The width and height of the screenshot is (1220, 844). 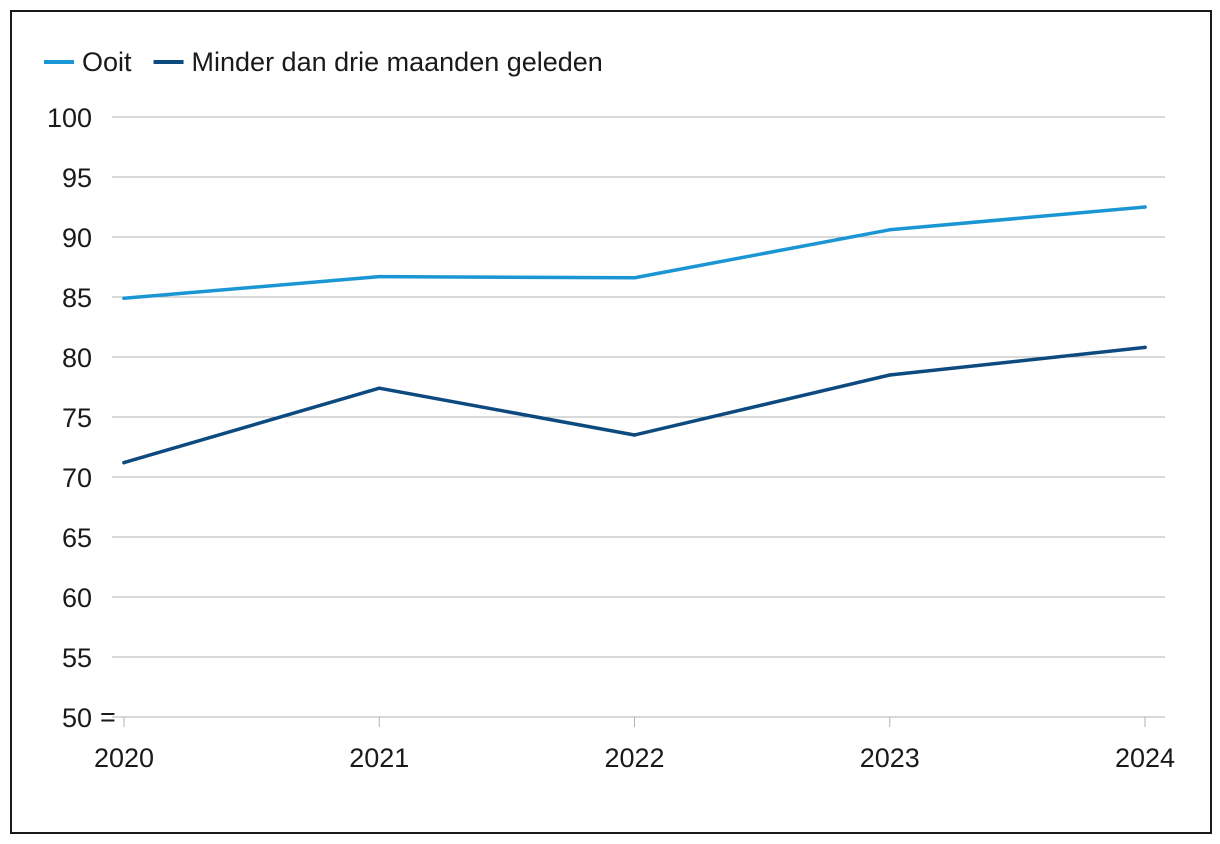 What do you see at coordinates (108, 717) in the screenshot?
I see `axis-break-symbol: =` at bounding box center [108, 717].